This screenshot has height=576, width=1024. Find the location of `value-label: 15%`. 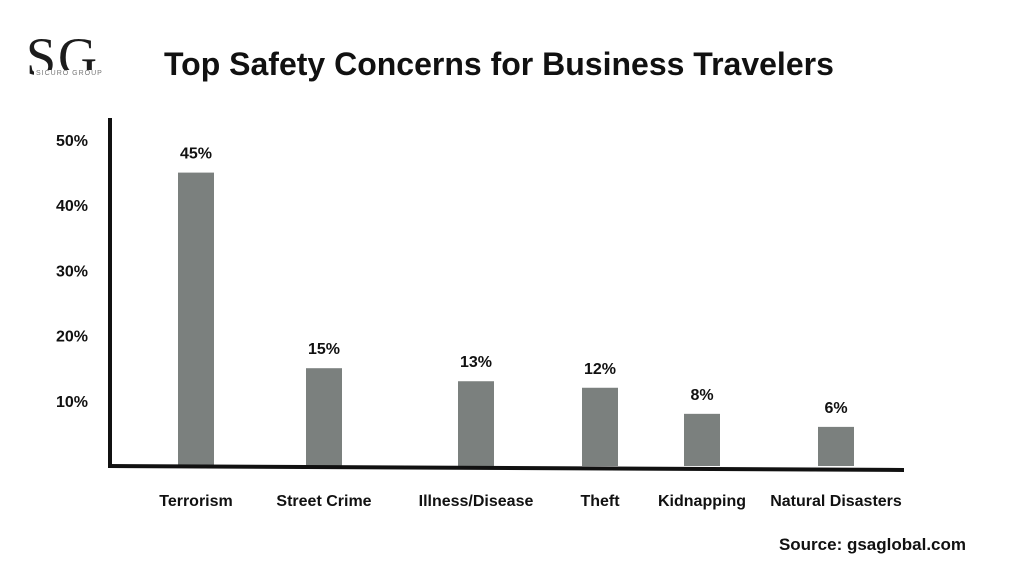

value-label: 15% is located at coordinates (324, 349).